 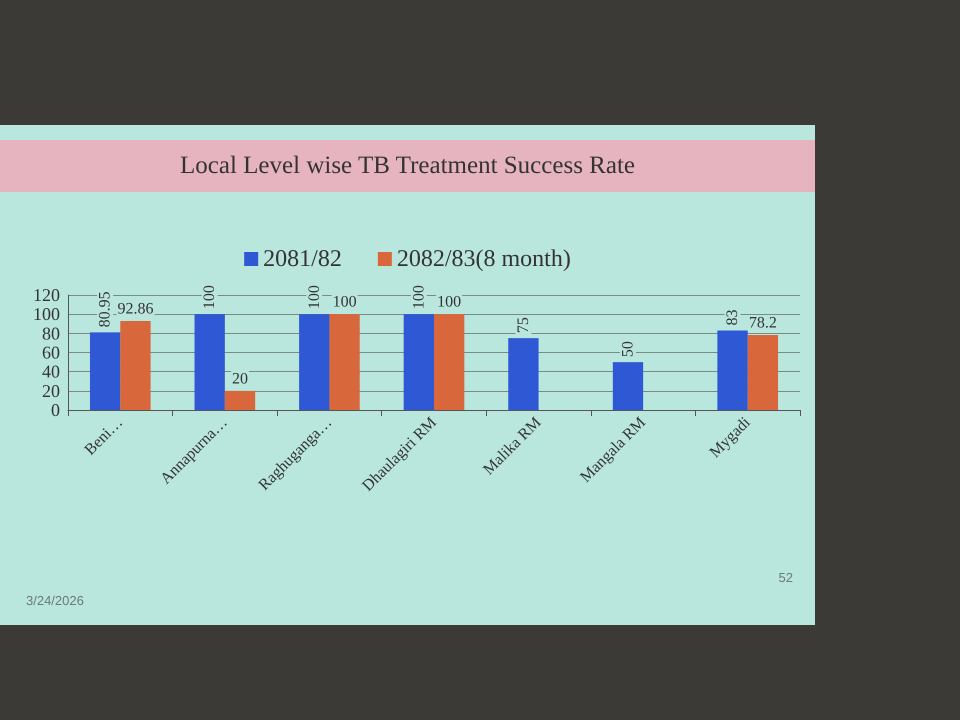 What do you see at coordinates (483, 259) in the screenshot?
I see `legend-label: 2082/83(8 month)` at bounding box center [483, 259].